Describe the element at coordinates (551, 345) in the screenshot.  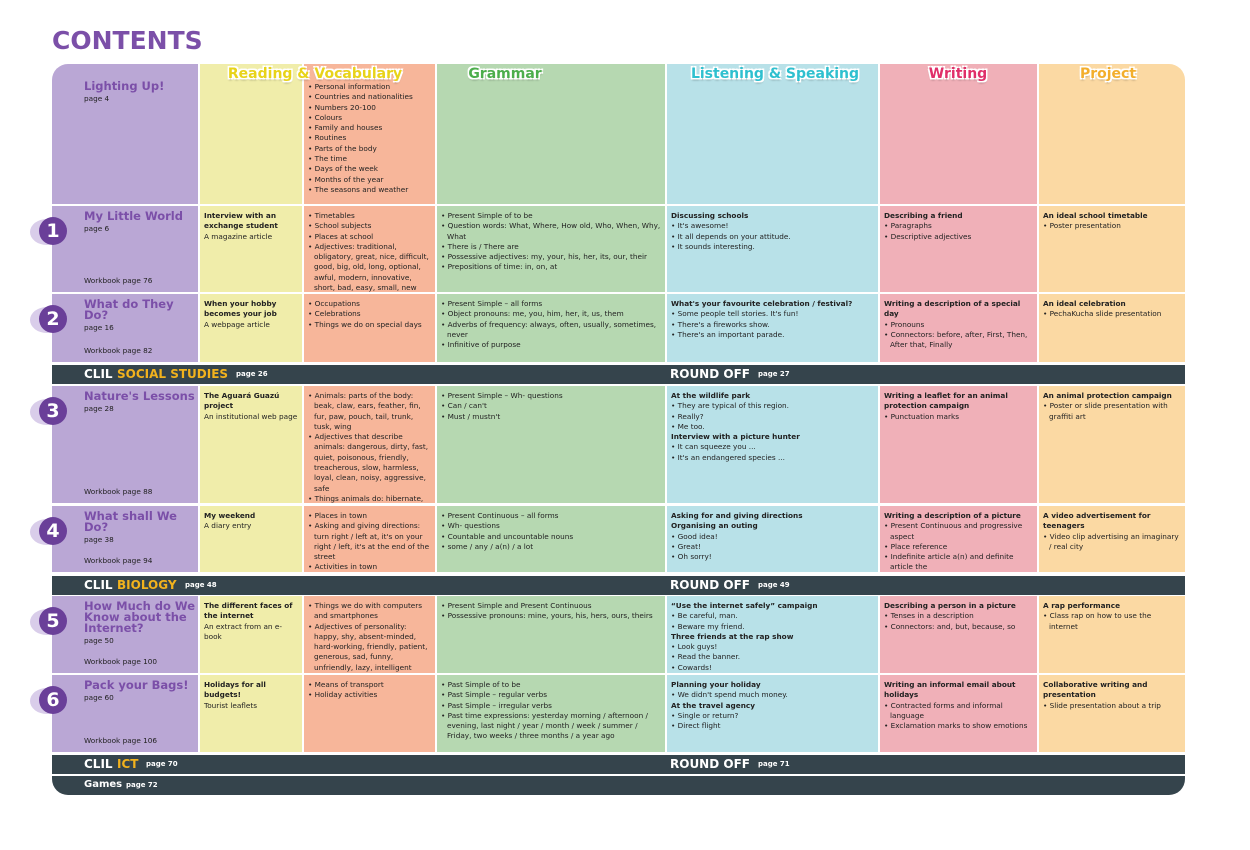
I see `list-item: Infinitive of purpose` at that location.